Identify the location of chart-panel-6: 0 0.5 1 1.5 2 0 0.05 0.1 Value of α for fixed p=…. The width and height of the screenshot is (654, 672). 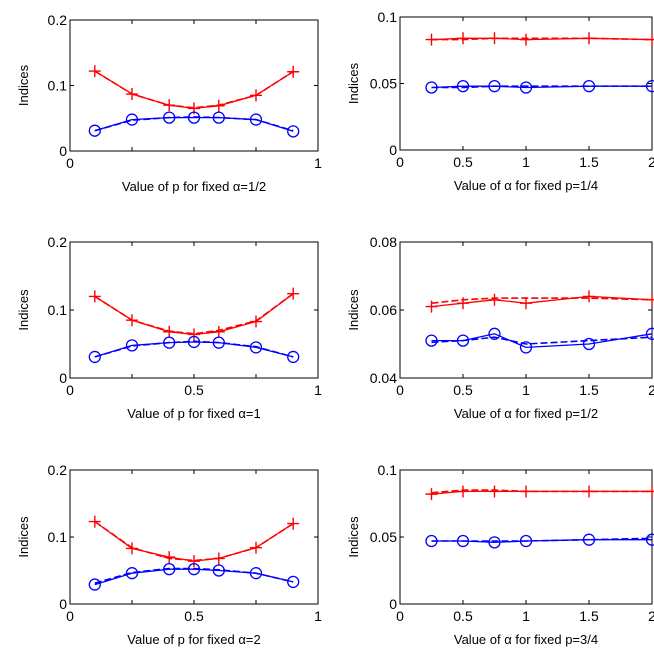
(500, 554).